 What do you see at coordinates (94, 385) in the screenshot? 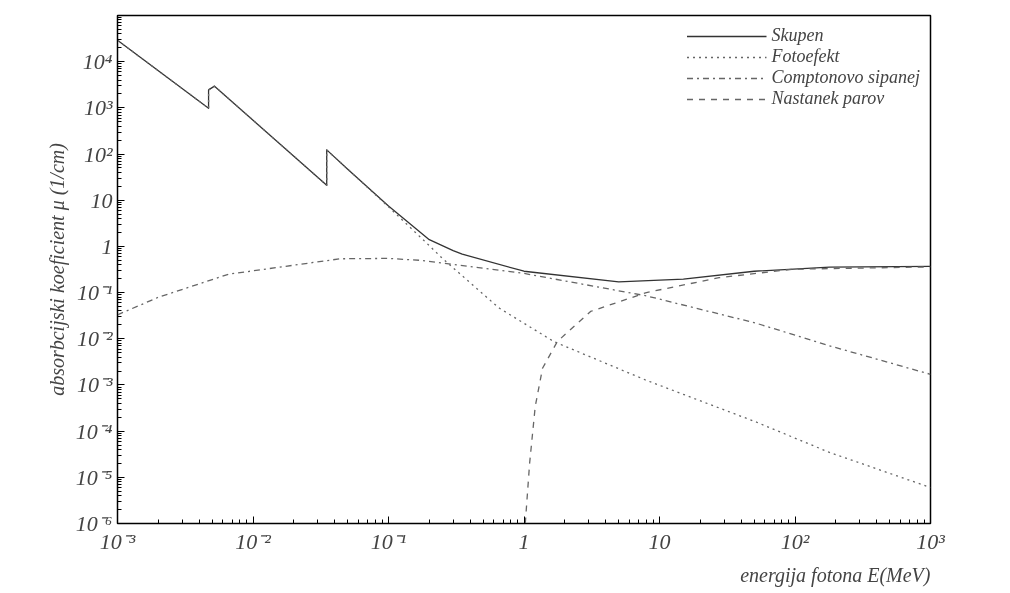
I see `y-tick-label: 10⁻³` at bounding box center [94, 385].